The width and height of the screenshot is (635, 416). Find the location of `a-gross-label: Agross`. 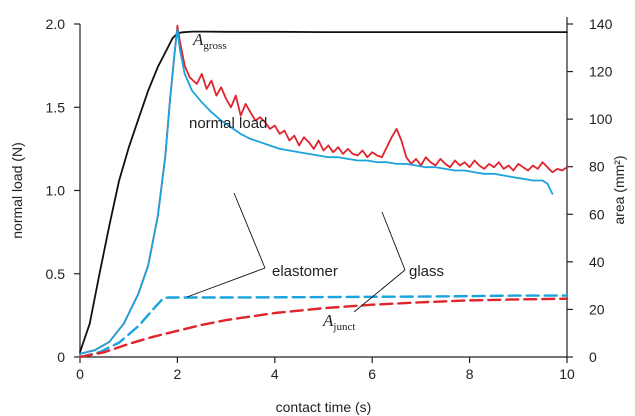

a-gross-label: Agross is located at coordinates (209, 41).